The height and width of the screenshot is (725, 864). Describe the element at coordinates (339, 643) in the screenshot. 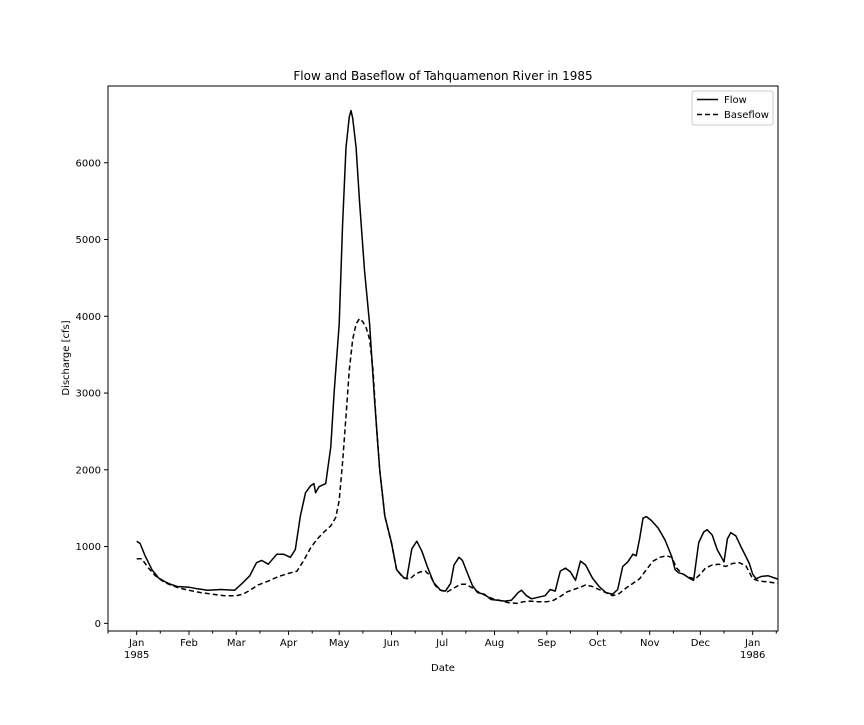

I see `x-tick-label: May` at that location.